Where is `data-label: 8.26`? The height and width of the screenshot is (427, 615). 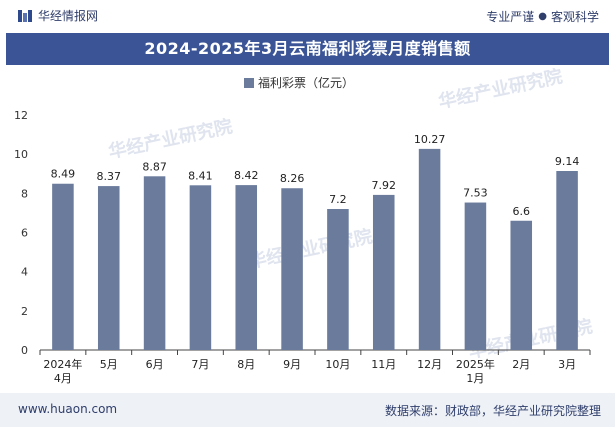
data-label: 8.26 is located at coordinates (292, 178).